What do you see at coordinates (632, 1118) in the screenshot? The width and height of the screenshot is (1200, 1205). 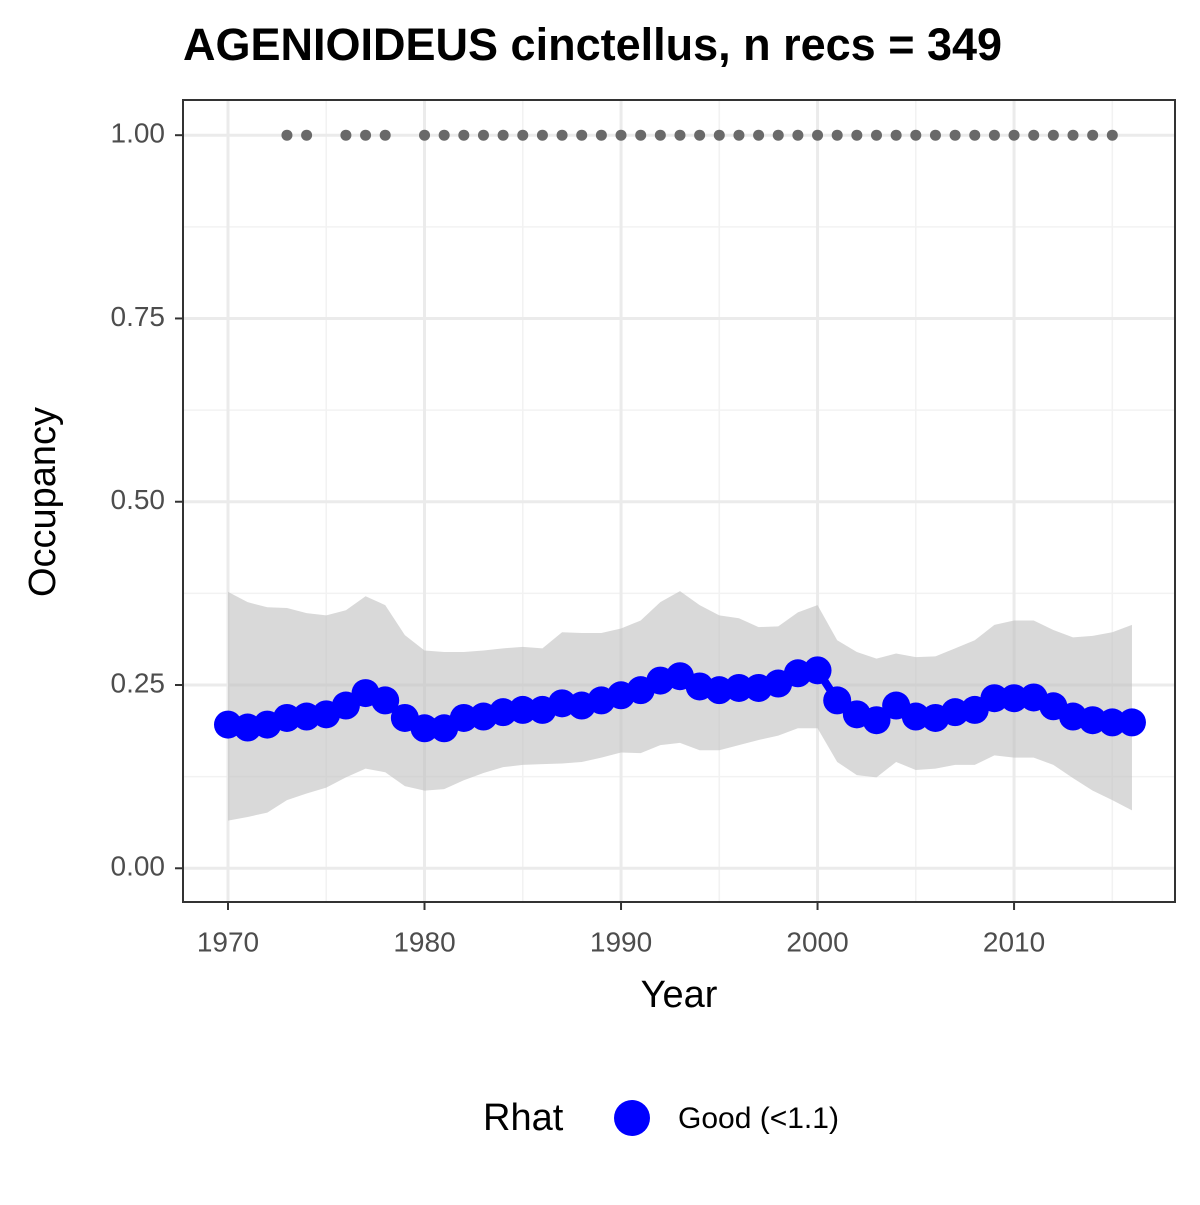 I see `legend-marker` at bounding box center [632, 1118].